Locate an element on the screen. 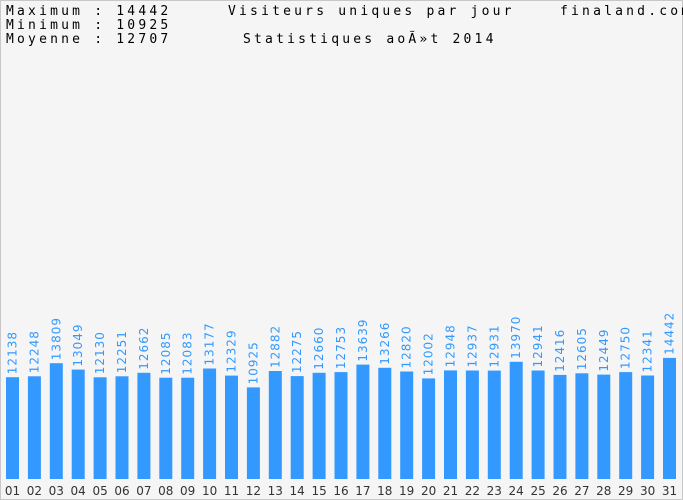 The width and height of the screenshot is (683, 500). x-tick-02: 02 is located at coordinates (34, 491).